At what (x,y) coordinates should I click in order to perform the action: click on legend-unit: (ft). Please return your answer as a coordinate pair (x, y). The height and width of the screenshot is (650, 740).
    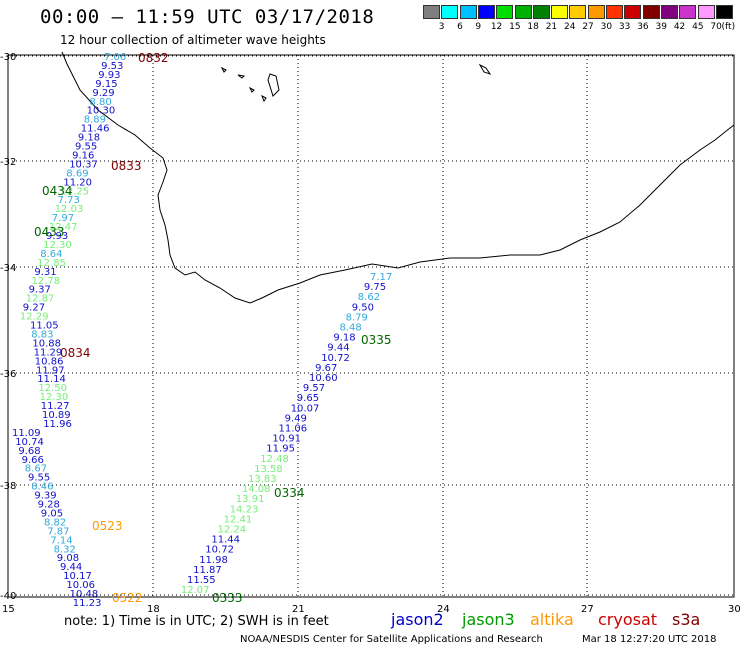
    Looking at the image, I should click on (728, 27).